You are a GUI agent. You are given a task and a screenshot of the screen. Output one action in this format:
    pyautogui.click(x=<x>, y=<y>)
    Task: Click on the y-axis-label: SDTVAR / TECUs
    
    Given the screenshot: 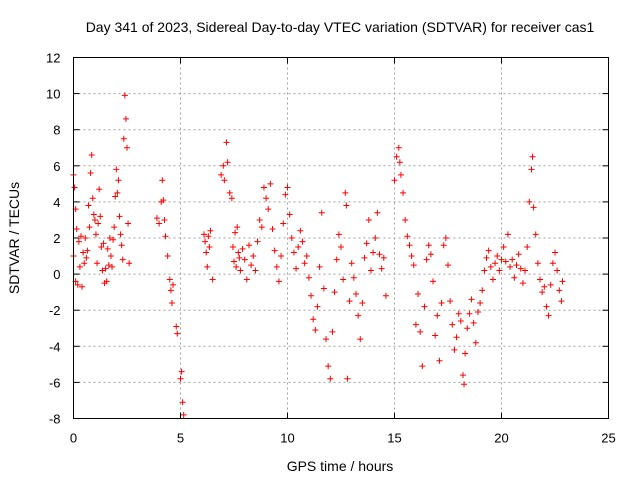 What is the action you would take?
    pyautogui.click(x=14, y=238)
    